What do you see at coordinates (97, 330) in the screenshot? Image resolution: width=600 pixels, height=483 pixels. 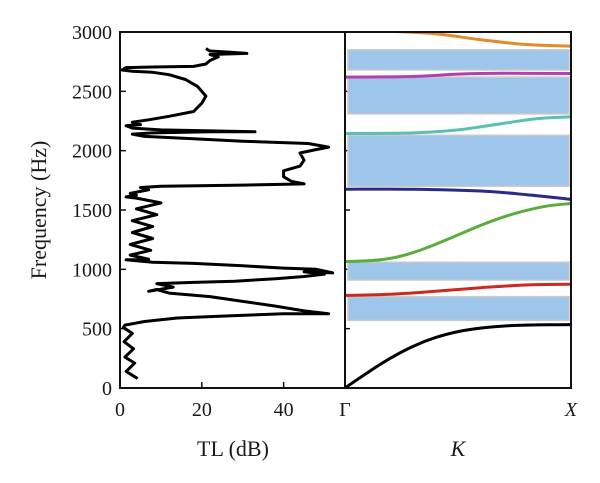 I see `y-tick-label: 500` at bounding box center [97, 330].